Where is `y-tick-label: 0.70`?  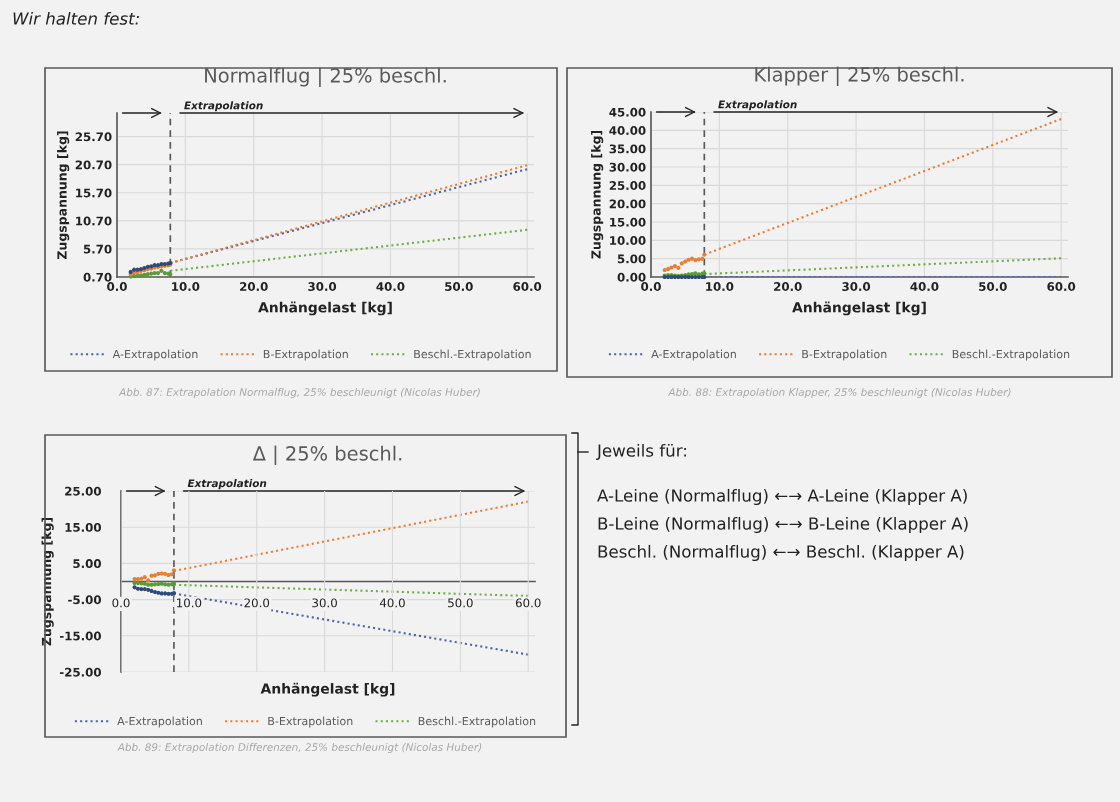 y-tick-label: 0.70 is located at coordinates (97, 277).